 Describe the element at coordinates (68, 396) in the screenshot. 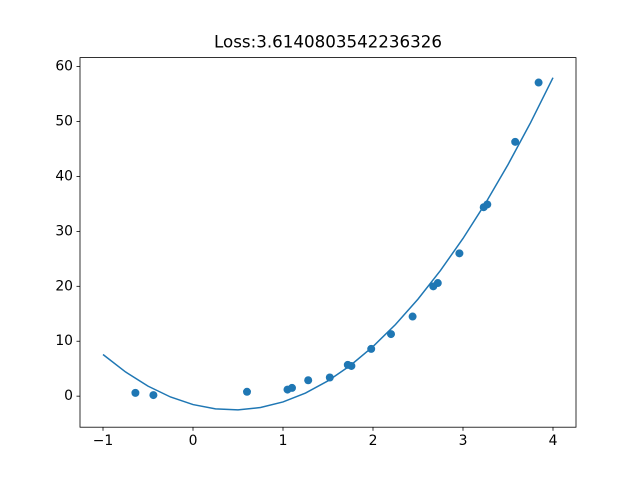

I see `y-tick-label: 0` at that location.